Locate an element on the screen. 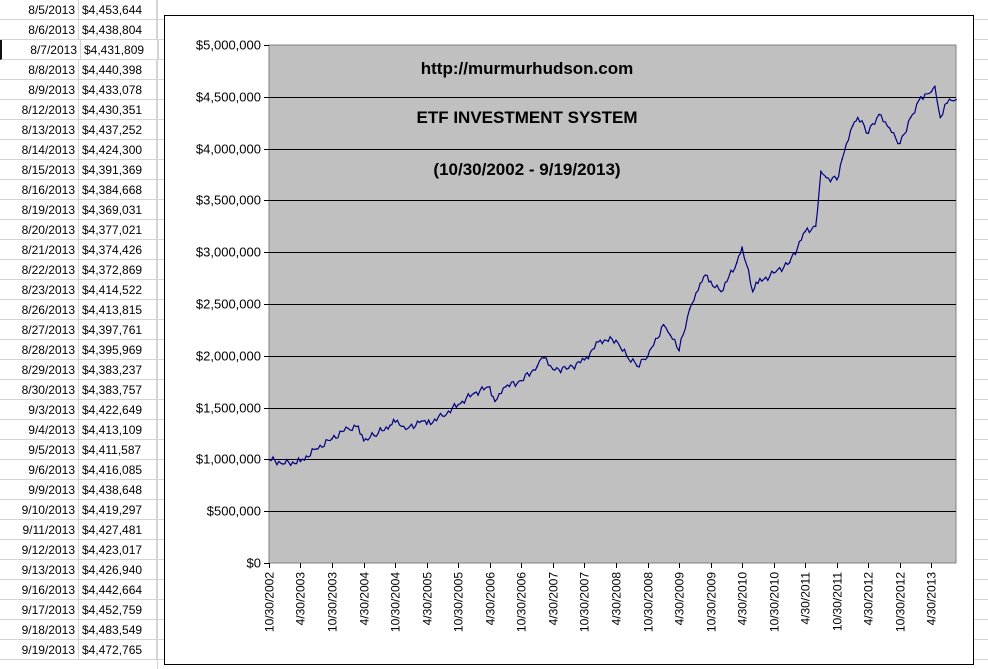  date-cell: 8/8/2013 is located at coordinates (39, 69).